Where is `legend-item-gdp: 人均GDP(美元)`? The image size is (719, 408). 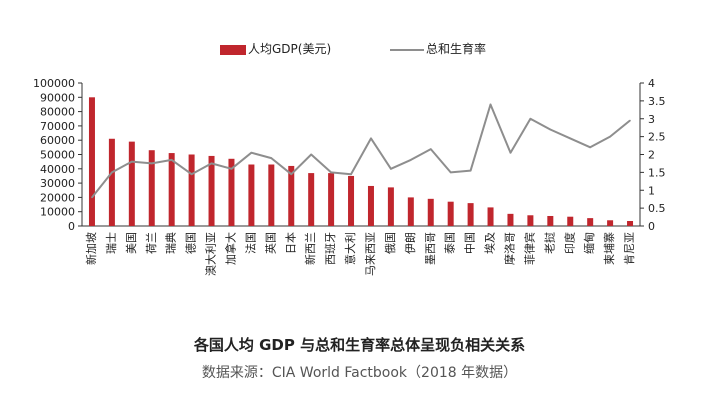 legend-item-gdp: 人均GDP(美元) is located at coordinates (275, 48).